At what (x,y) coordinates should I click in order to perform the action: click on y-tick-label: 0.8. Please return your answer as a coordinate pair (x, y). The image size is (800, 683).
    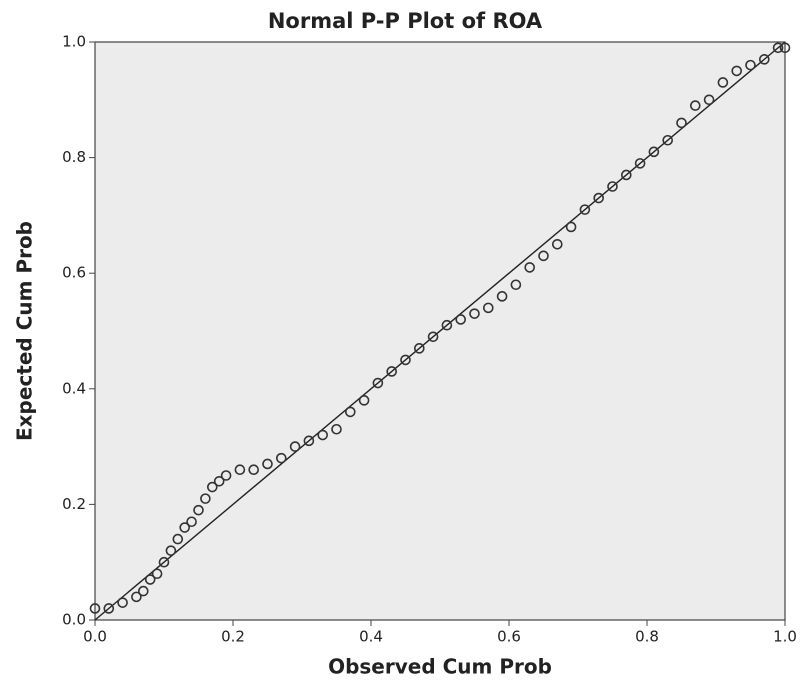
    Looking at the image, I should click on (74, 157).